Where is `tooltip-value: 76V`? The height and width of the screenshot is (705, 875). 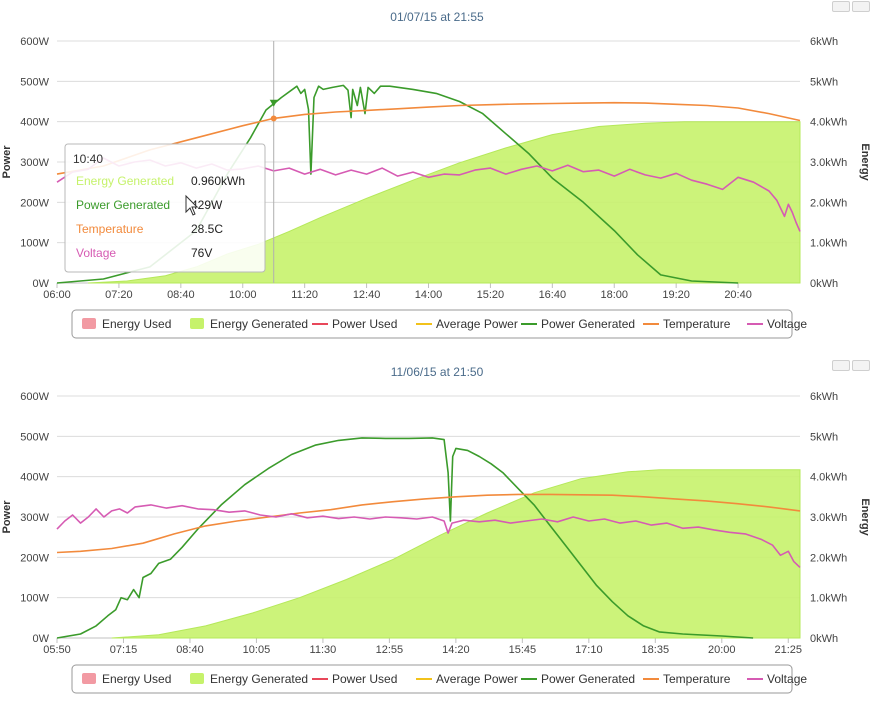 tooltip-value: 76V is located at coordinates (201, 253).